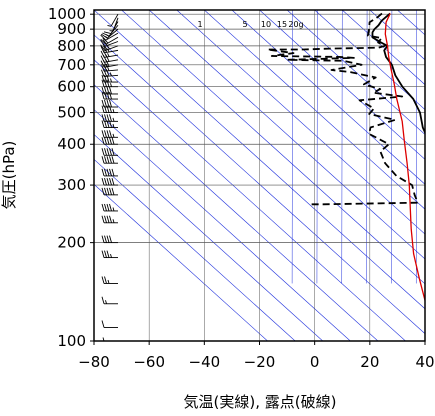 The width and height of the screenshot is (435, 416). I want to click on y-tick-label: 300, so click(71, 185).